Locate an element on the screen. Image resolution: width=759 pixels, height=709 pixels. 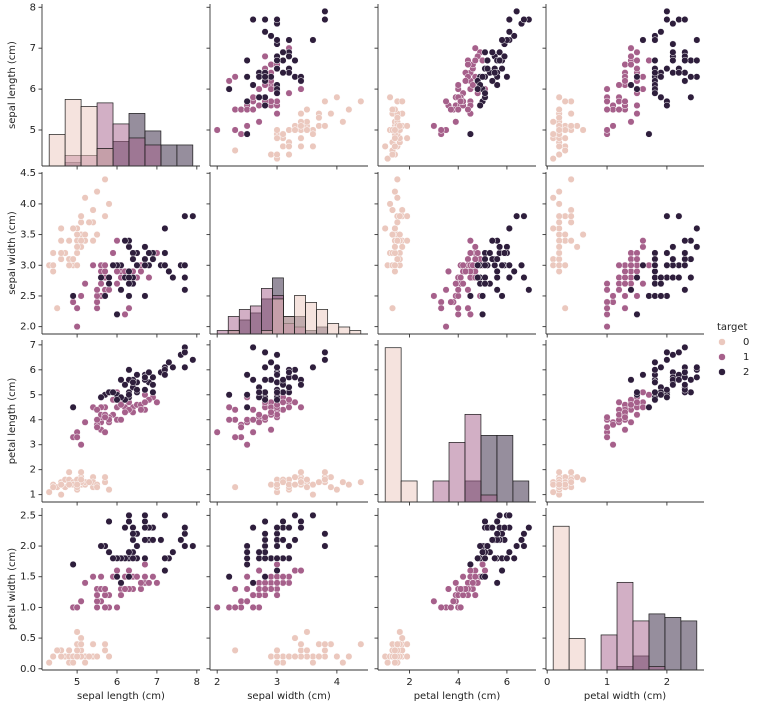
y-tick-label: 0.0 is located at coordinates (28, 669).